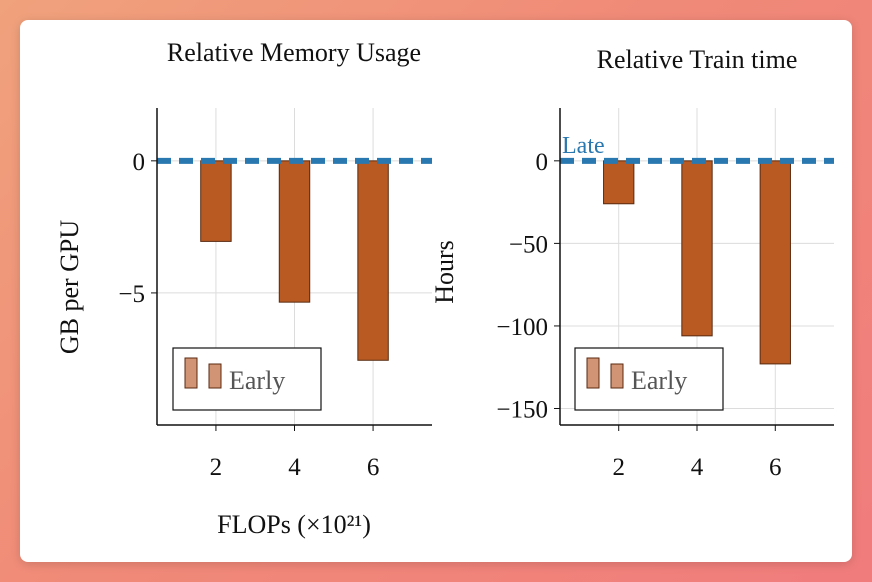  I want to click on reference-line: Late, so click(697, 148).